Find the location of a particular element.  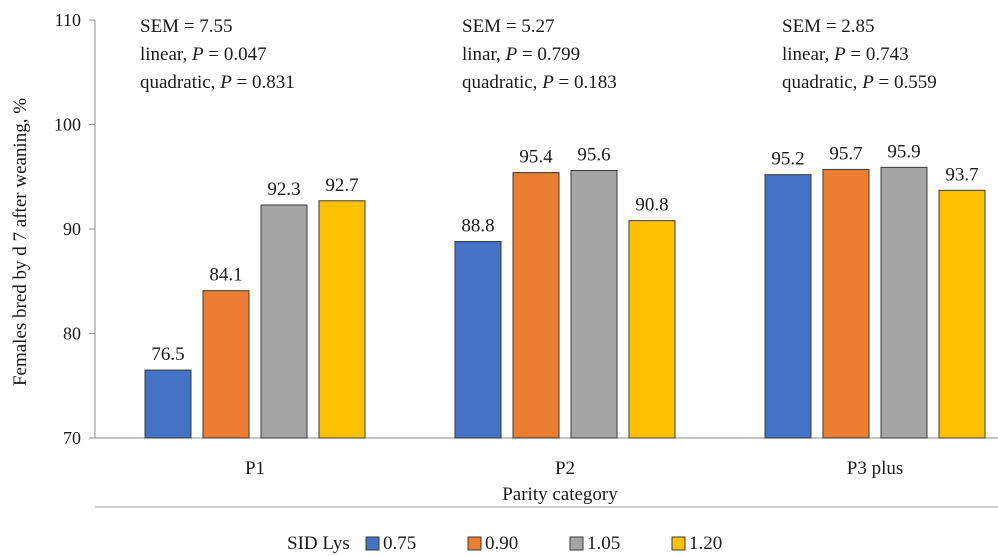

legend-label: 1.05 is located at coordinates (603, 543).